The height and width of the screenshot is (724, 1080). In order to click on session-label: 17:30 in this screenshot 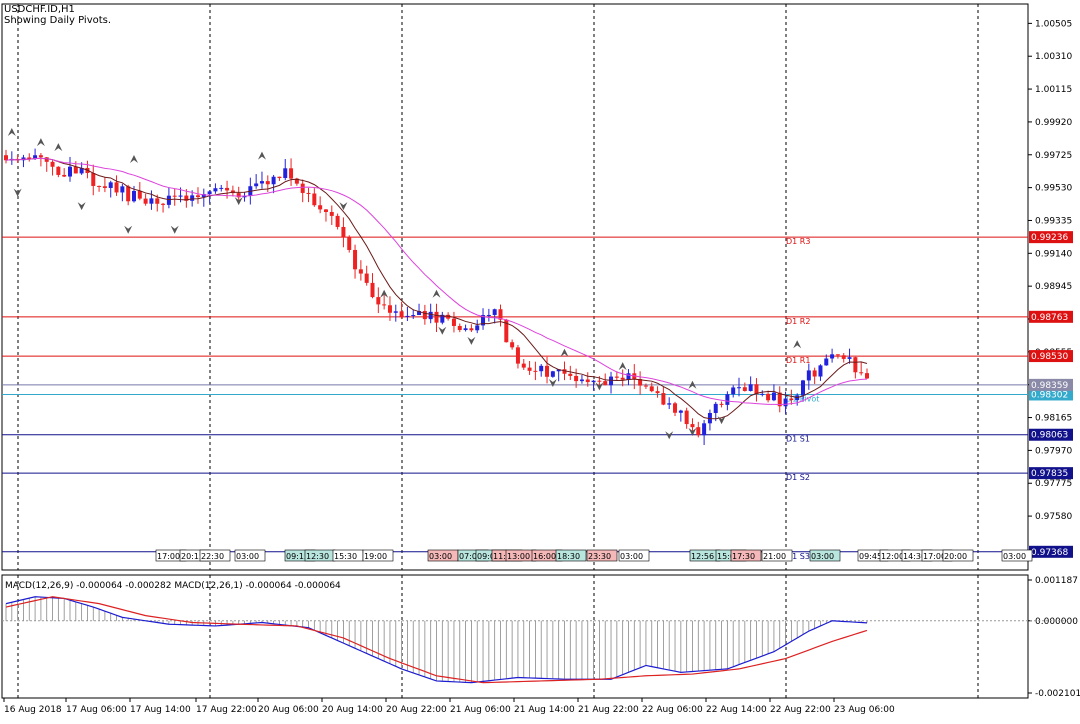, I will do `click(743, 556)`.